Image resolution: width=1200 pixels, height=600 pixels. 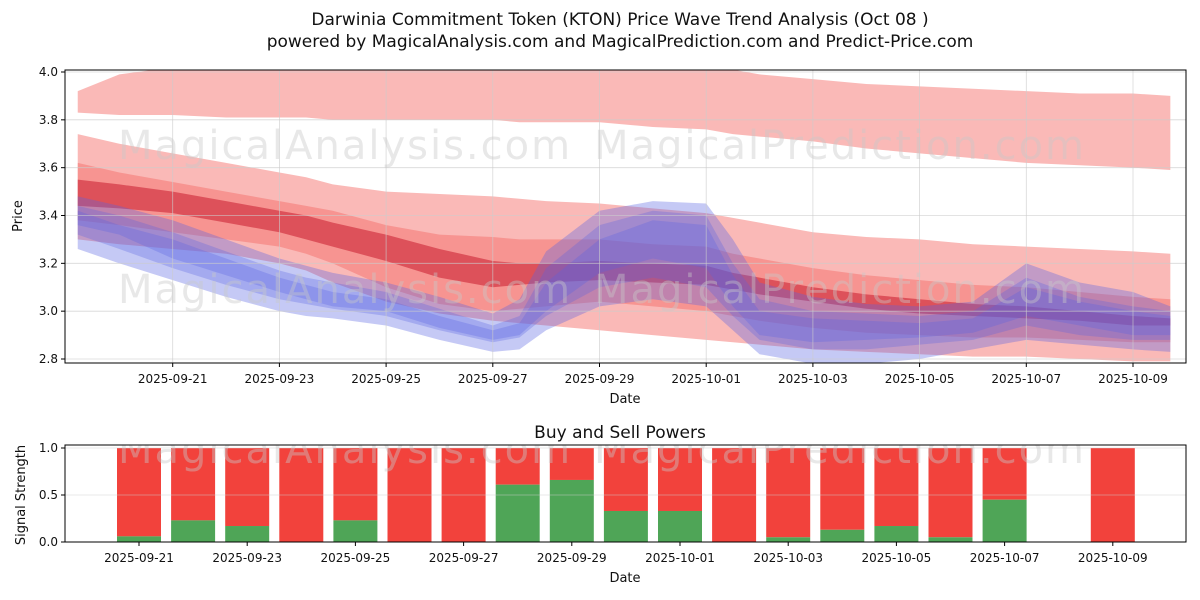 I want to click on price-xtick-label: 2025-10-07, so click(x=1026, y=379).